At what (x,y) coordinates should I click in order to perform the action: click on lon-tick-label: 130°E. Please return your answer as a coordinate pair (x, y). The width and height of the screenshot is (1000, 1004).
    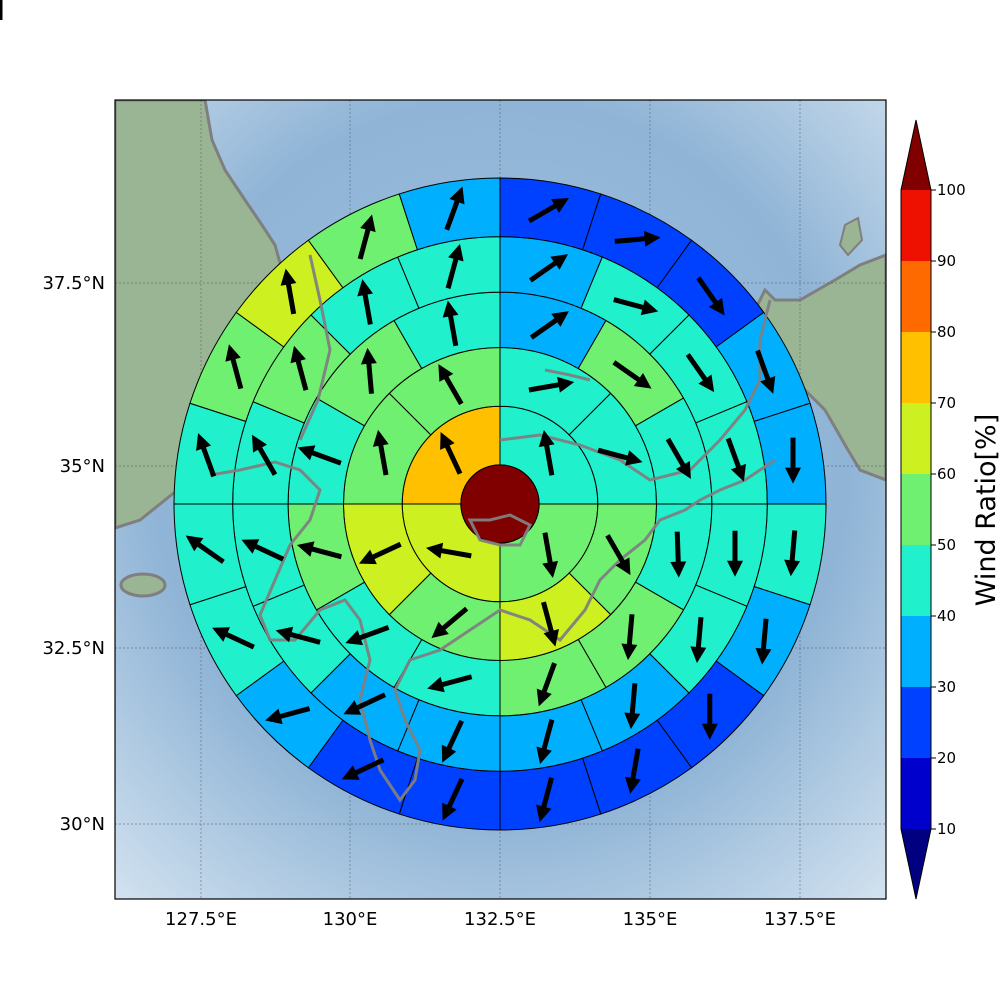
    Looking at the image, I should click on (350, 919).